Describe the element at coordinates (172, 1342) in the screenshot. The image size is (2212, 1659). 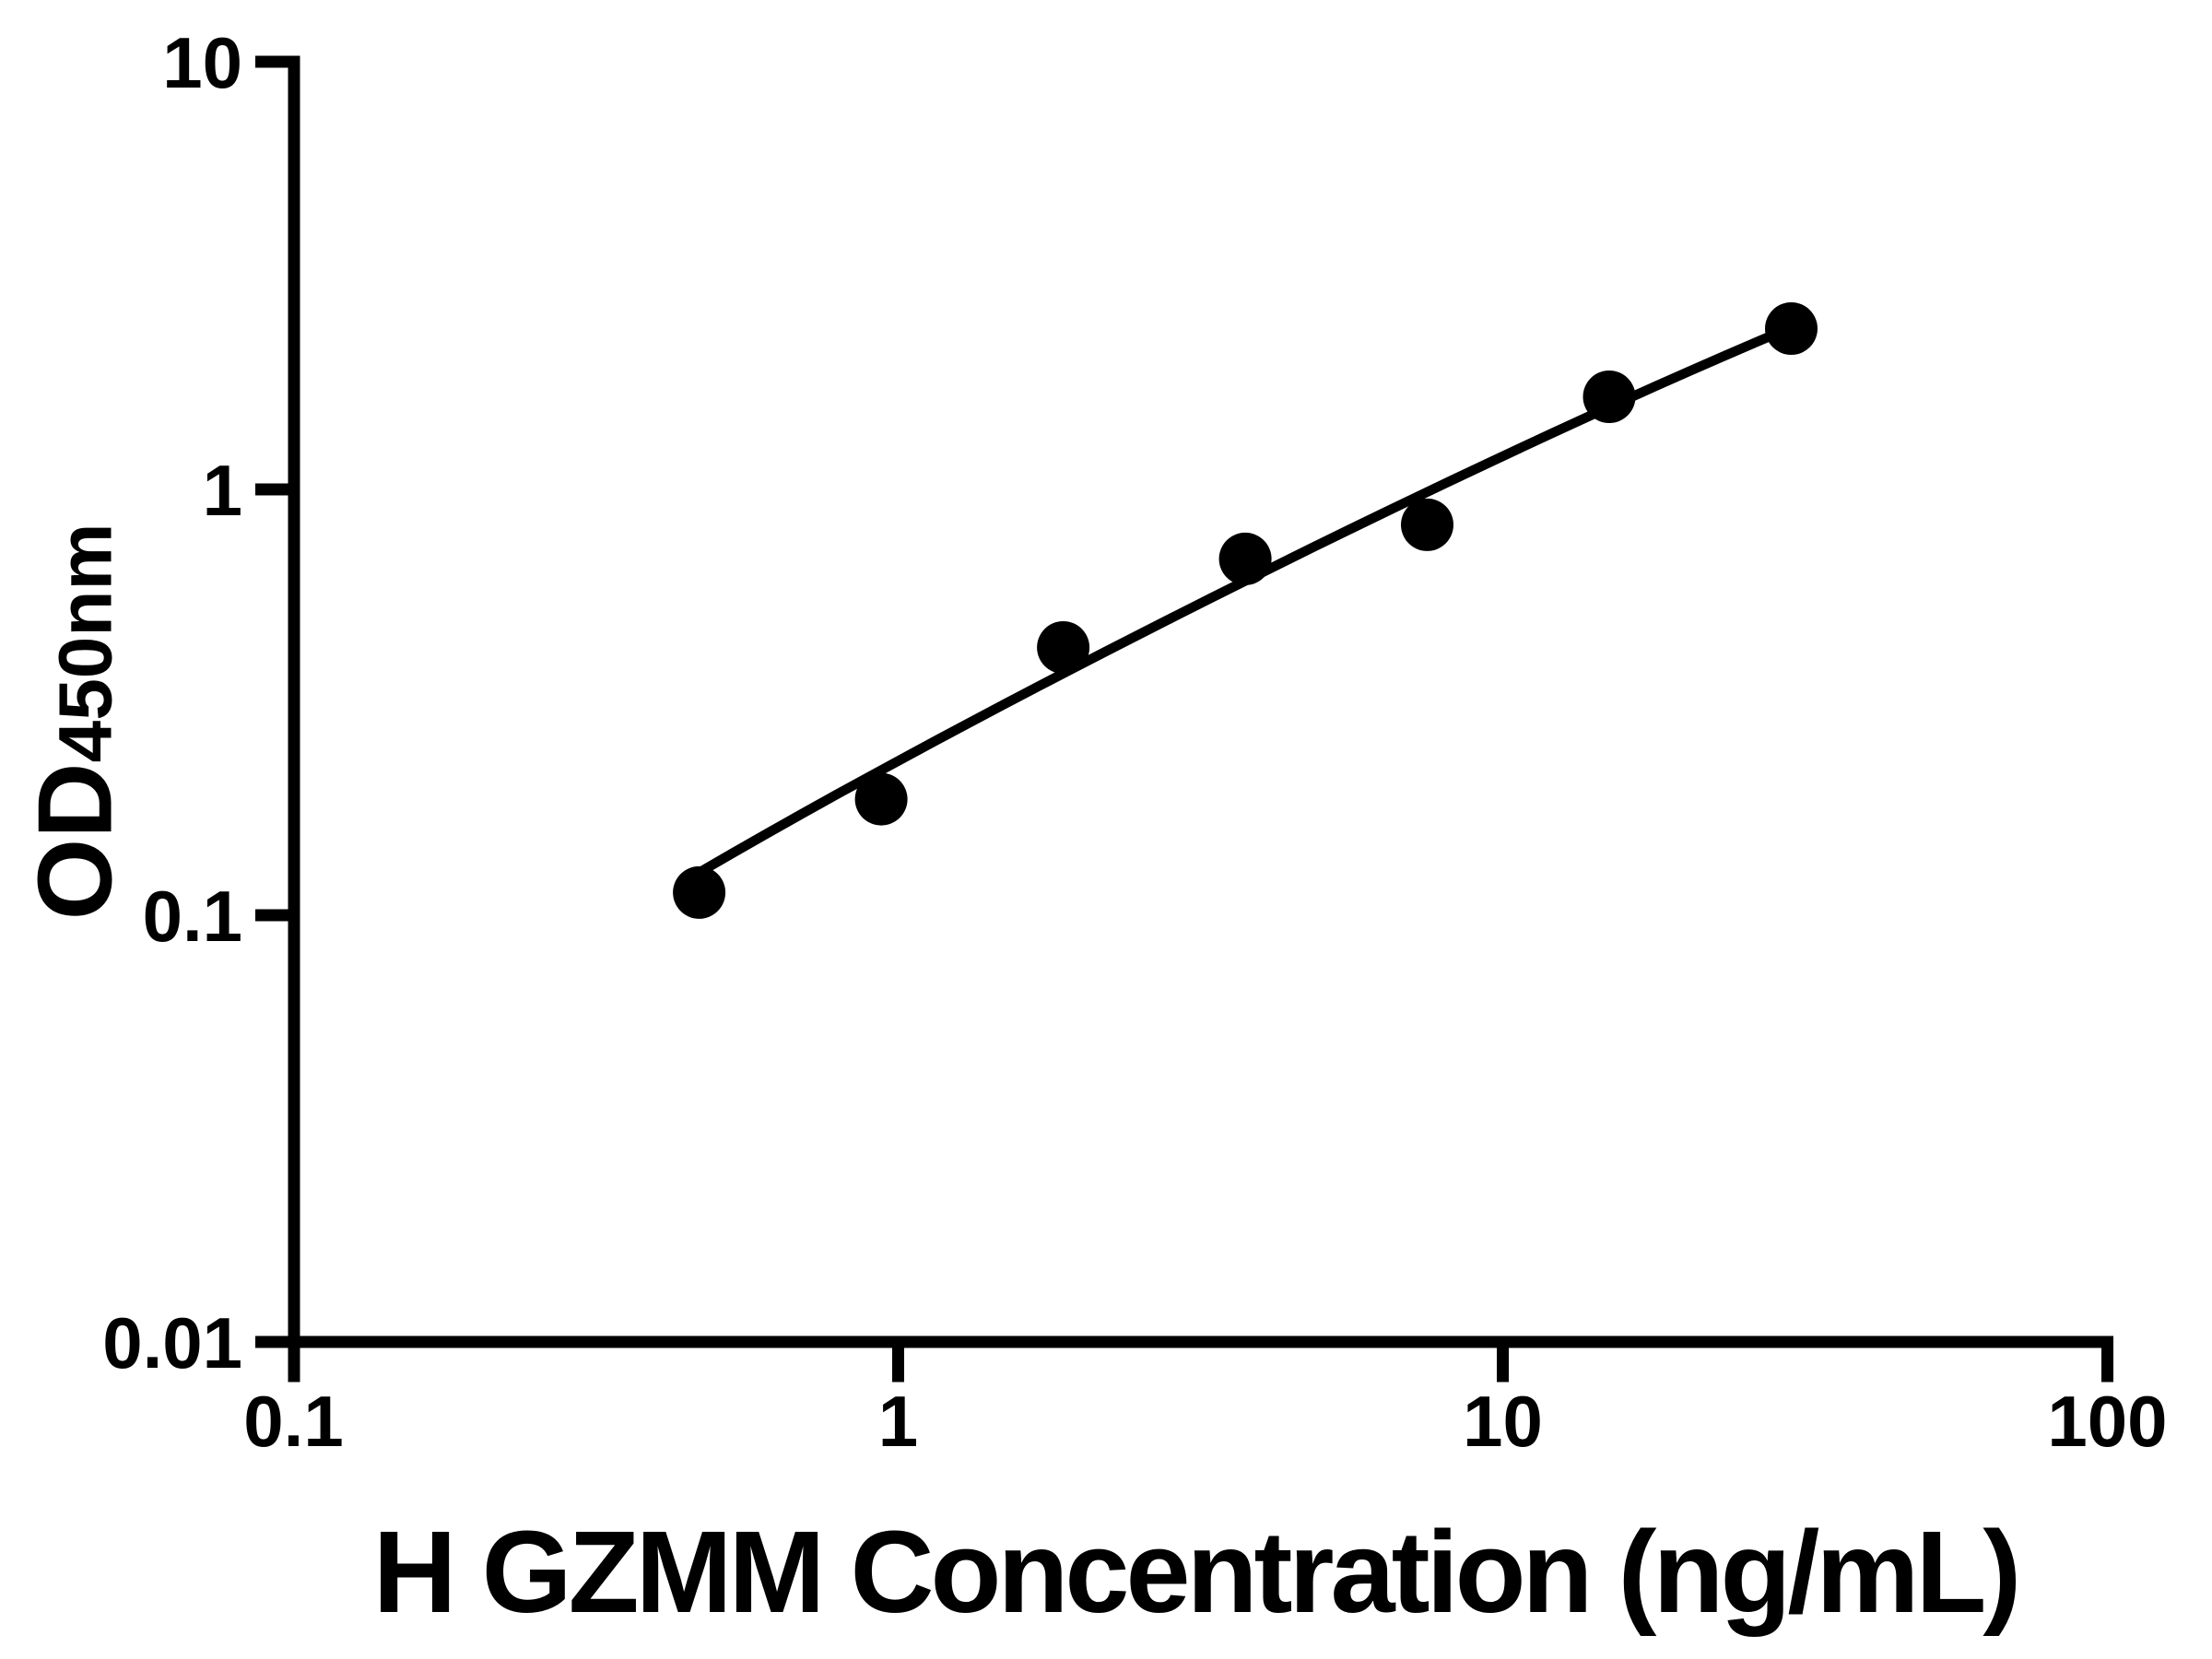
I see `svg-text: 0.01` at that location.